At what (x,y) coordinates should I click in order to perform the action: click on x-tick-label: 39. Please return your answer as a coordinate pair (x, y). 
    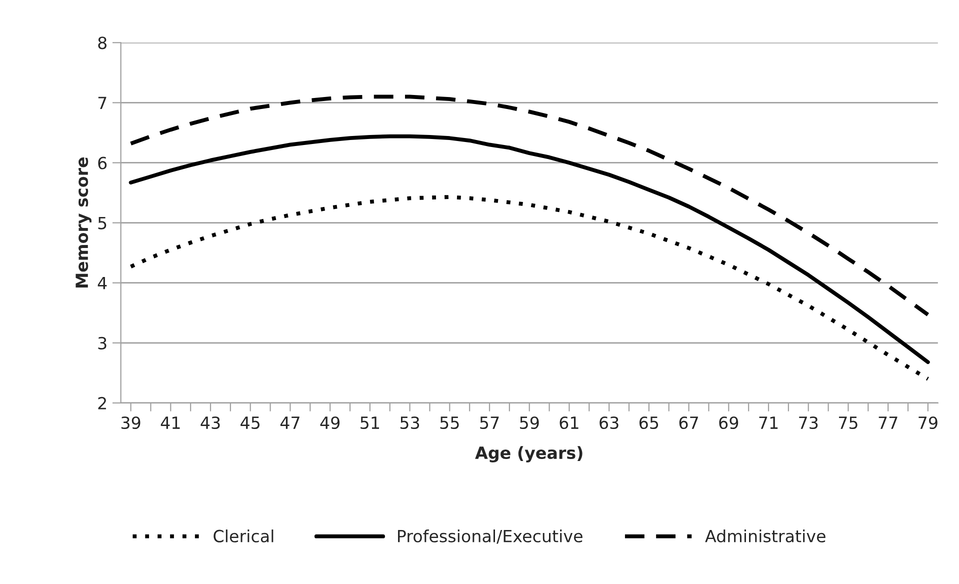
    Looking at the image, I should click on (130, 423).